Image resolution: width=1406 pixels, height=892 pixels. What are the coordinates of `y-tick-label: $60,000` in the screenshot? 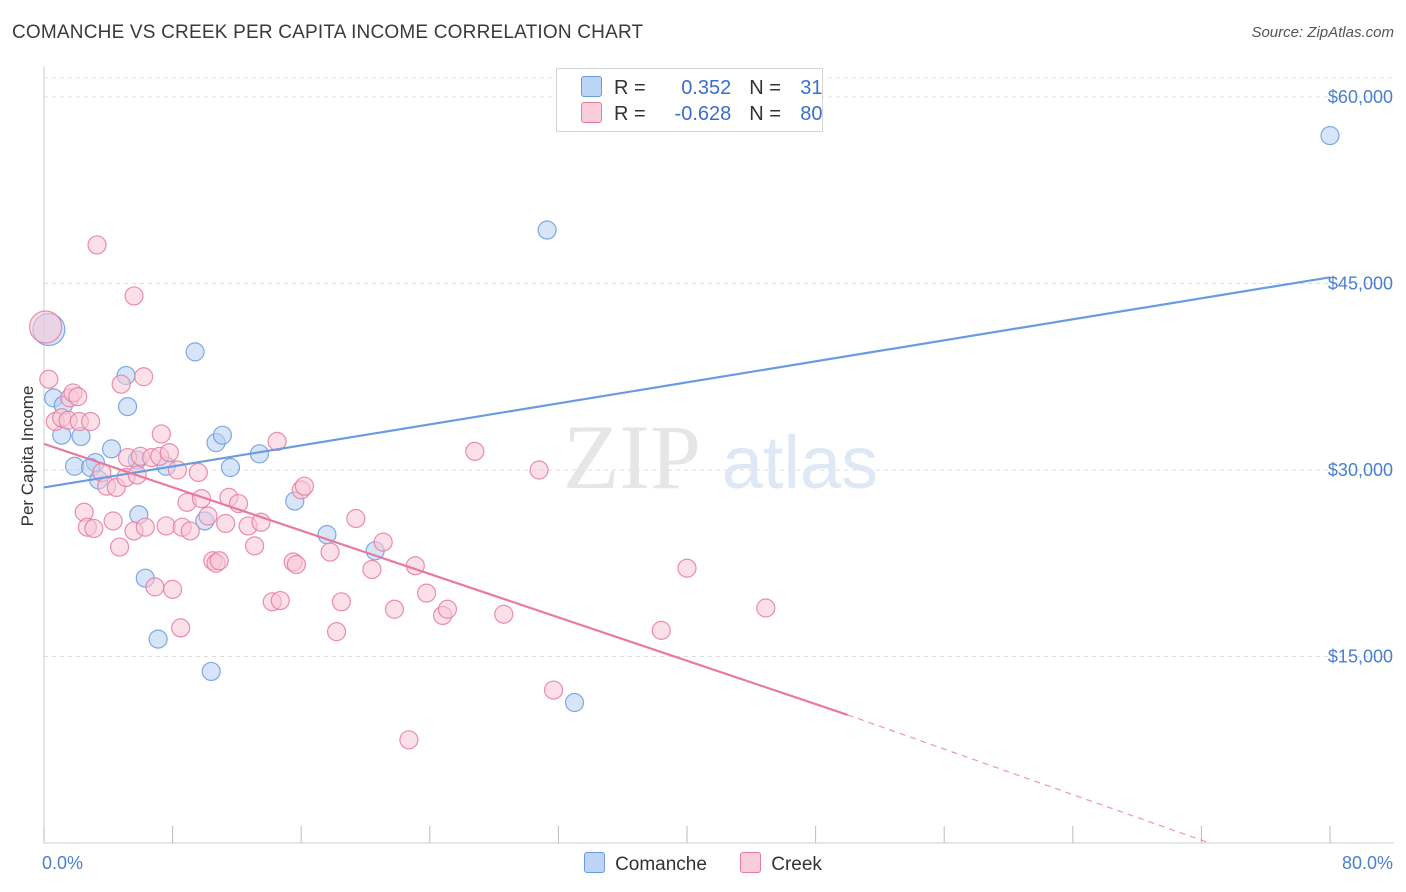 It's located at (1360, 97).